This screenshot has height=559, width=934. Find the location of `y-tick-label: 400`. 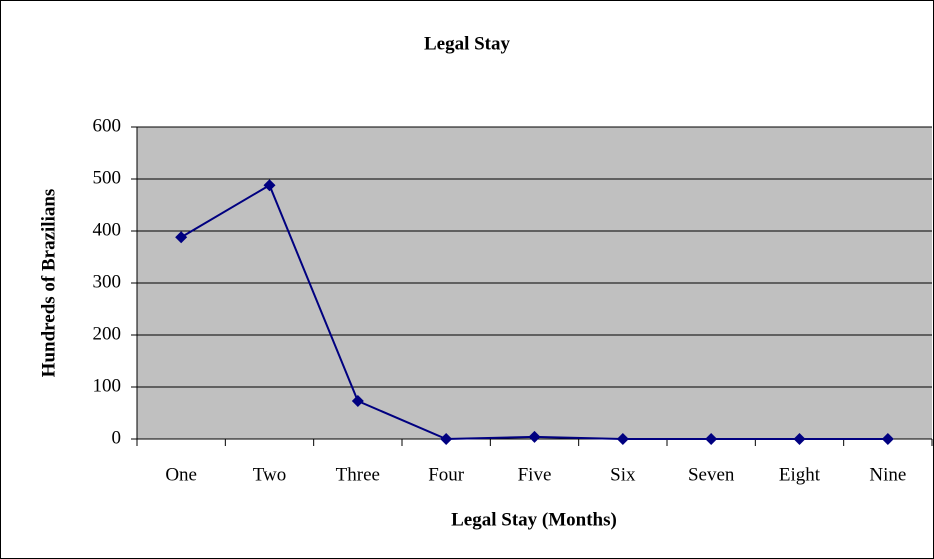

y-tick-label: 400 is located at coordinates (107, 229).